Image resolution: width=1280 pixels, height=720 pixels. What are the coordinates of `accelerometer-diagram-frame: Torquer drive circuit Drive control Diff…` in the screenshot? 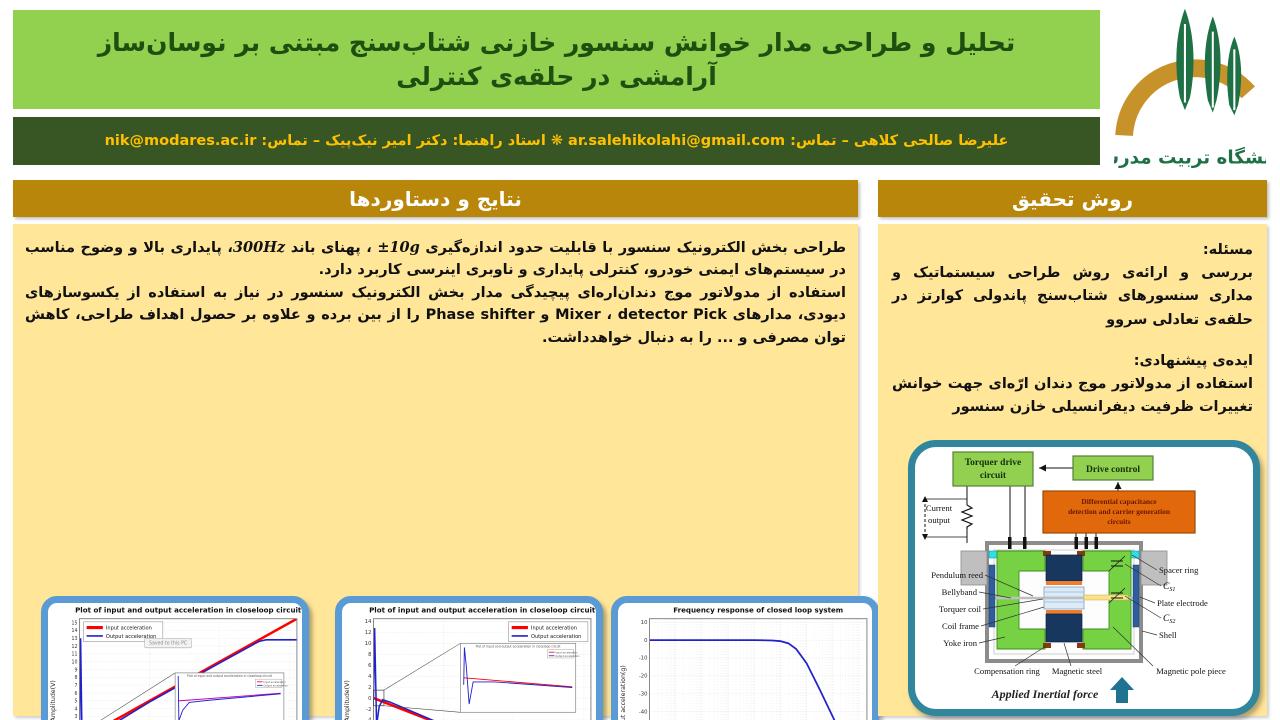 It's located at (1084, 578).